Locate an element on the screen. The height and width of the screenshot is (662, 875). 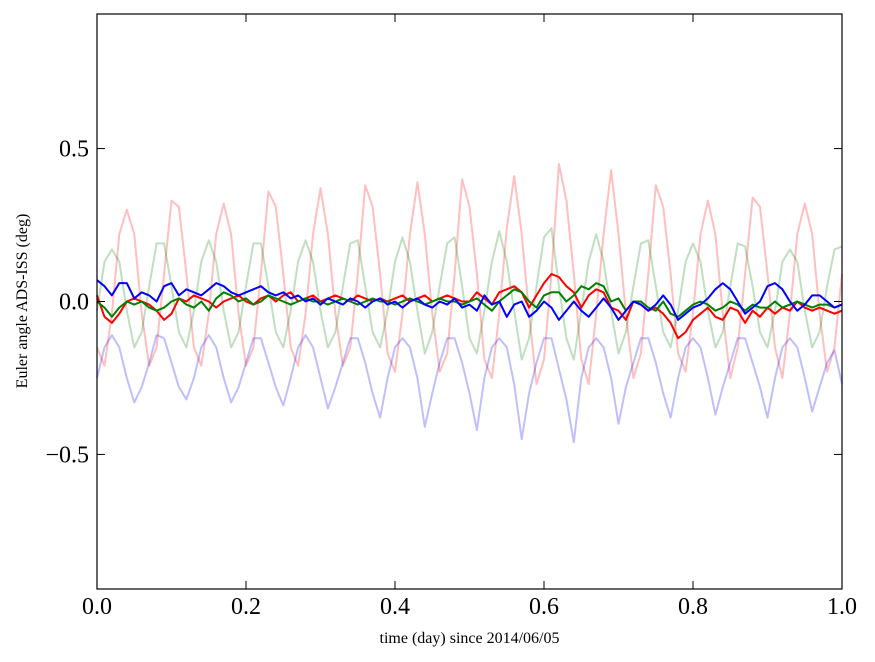
series-line-yaw-raw is located at coordinates (469, 389).